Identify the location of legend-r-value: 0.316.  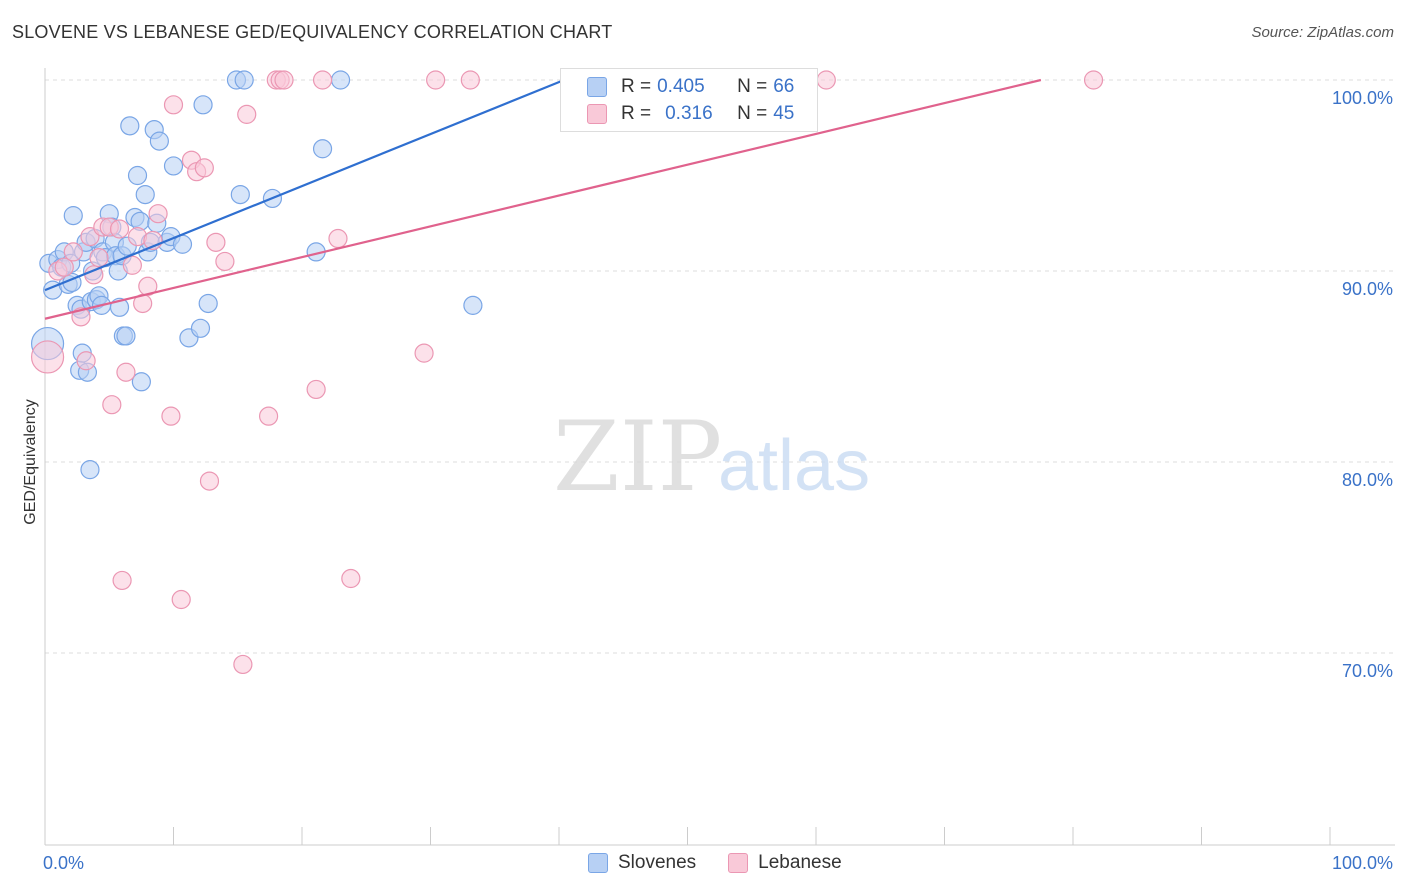
(689, 113).